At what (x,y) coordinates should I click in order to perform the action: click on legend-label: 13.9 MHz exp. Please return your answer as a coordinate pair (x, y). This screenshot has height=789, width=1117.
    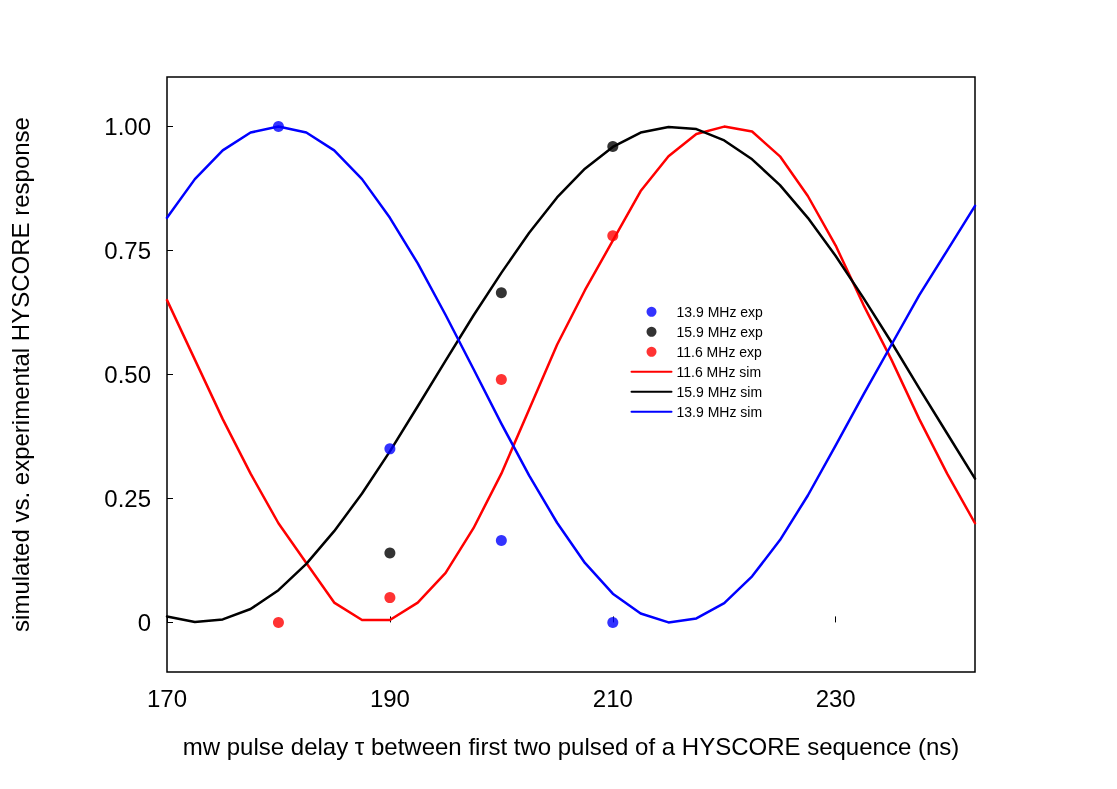
    Looking at the image, I should click on (720, 311).